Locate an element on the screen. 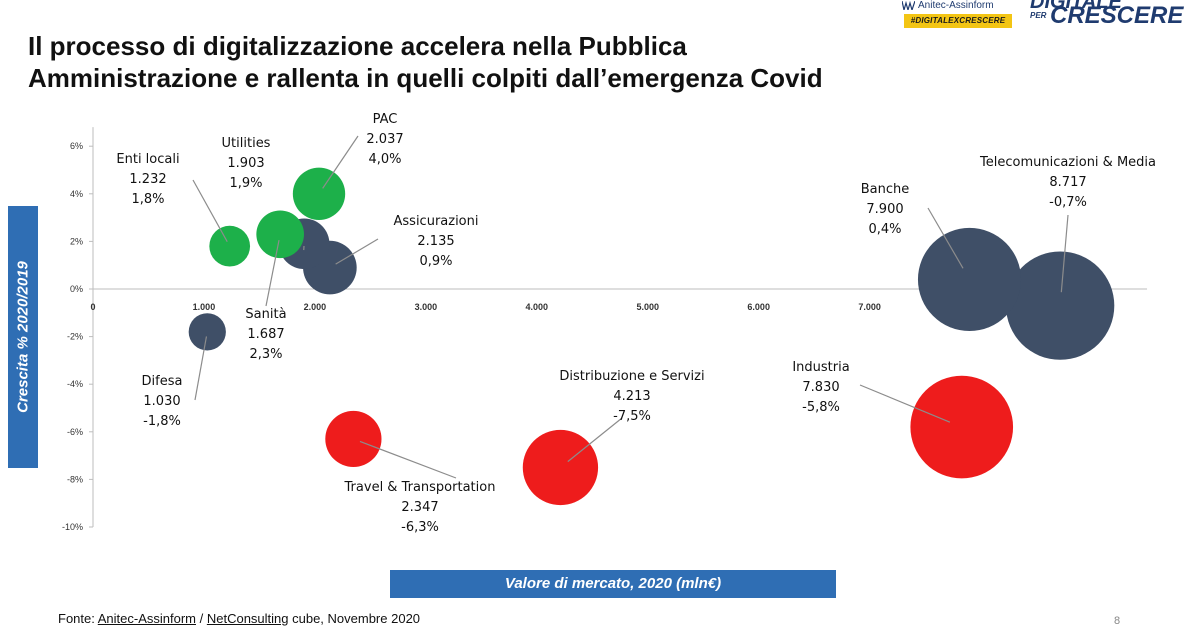 The image size is (1200, 628). bubble-label-value: 4.213 is located at coordinates (631, 396).